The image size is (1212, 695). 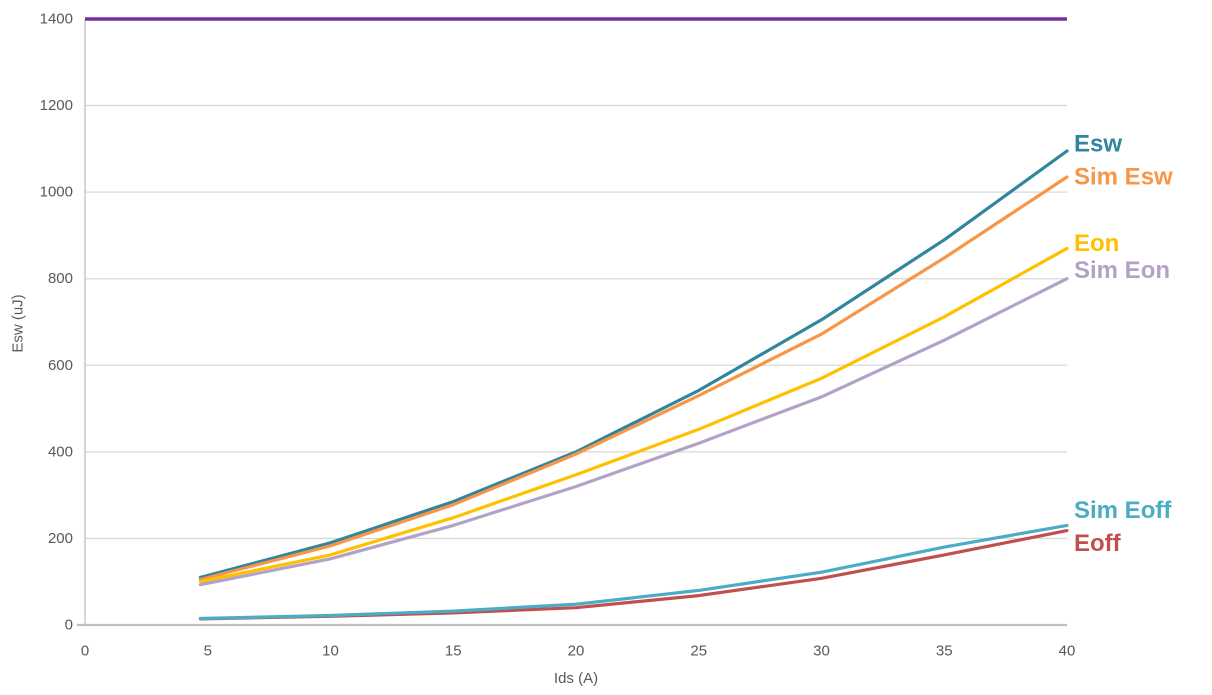 I want to click on series-label-esw: Esw, so click(x=1098, y=144).